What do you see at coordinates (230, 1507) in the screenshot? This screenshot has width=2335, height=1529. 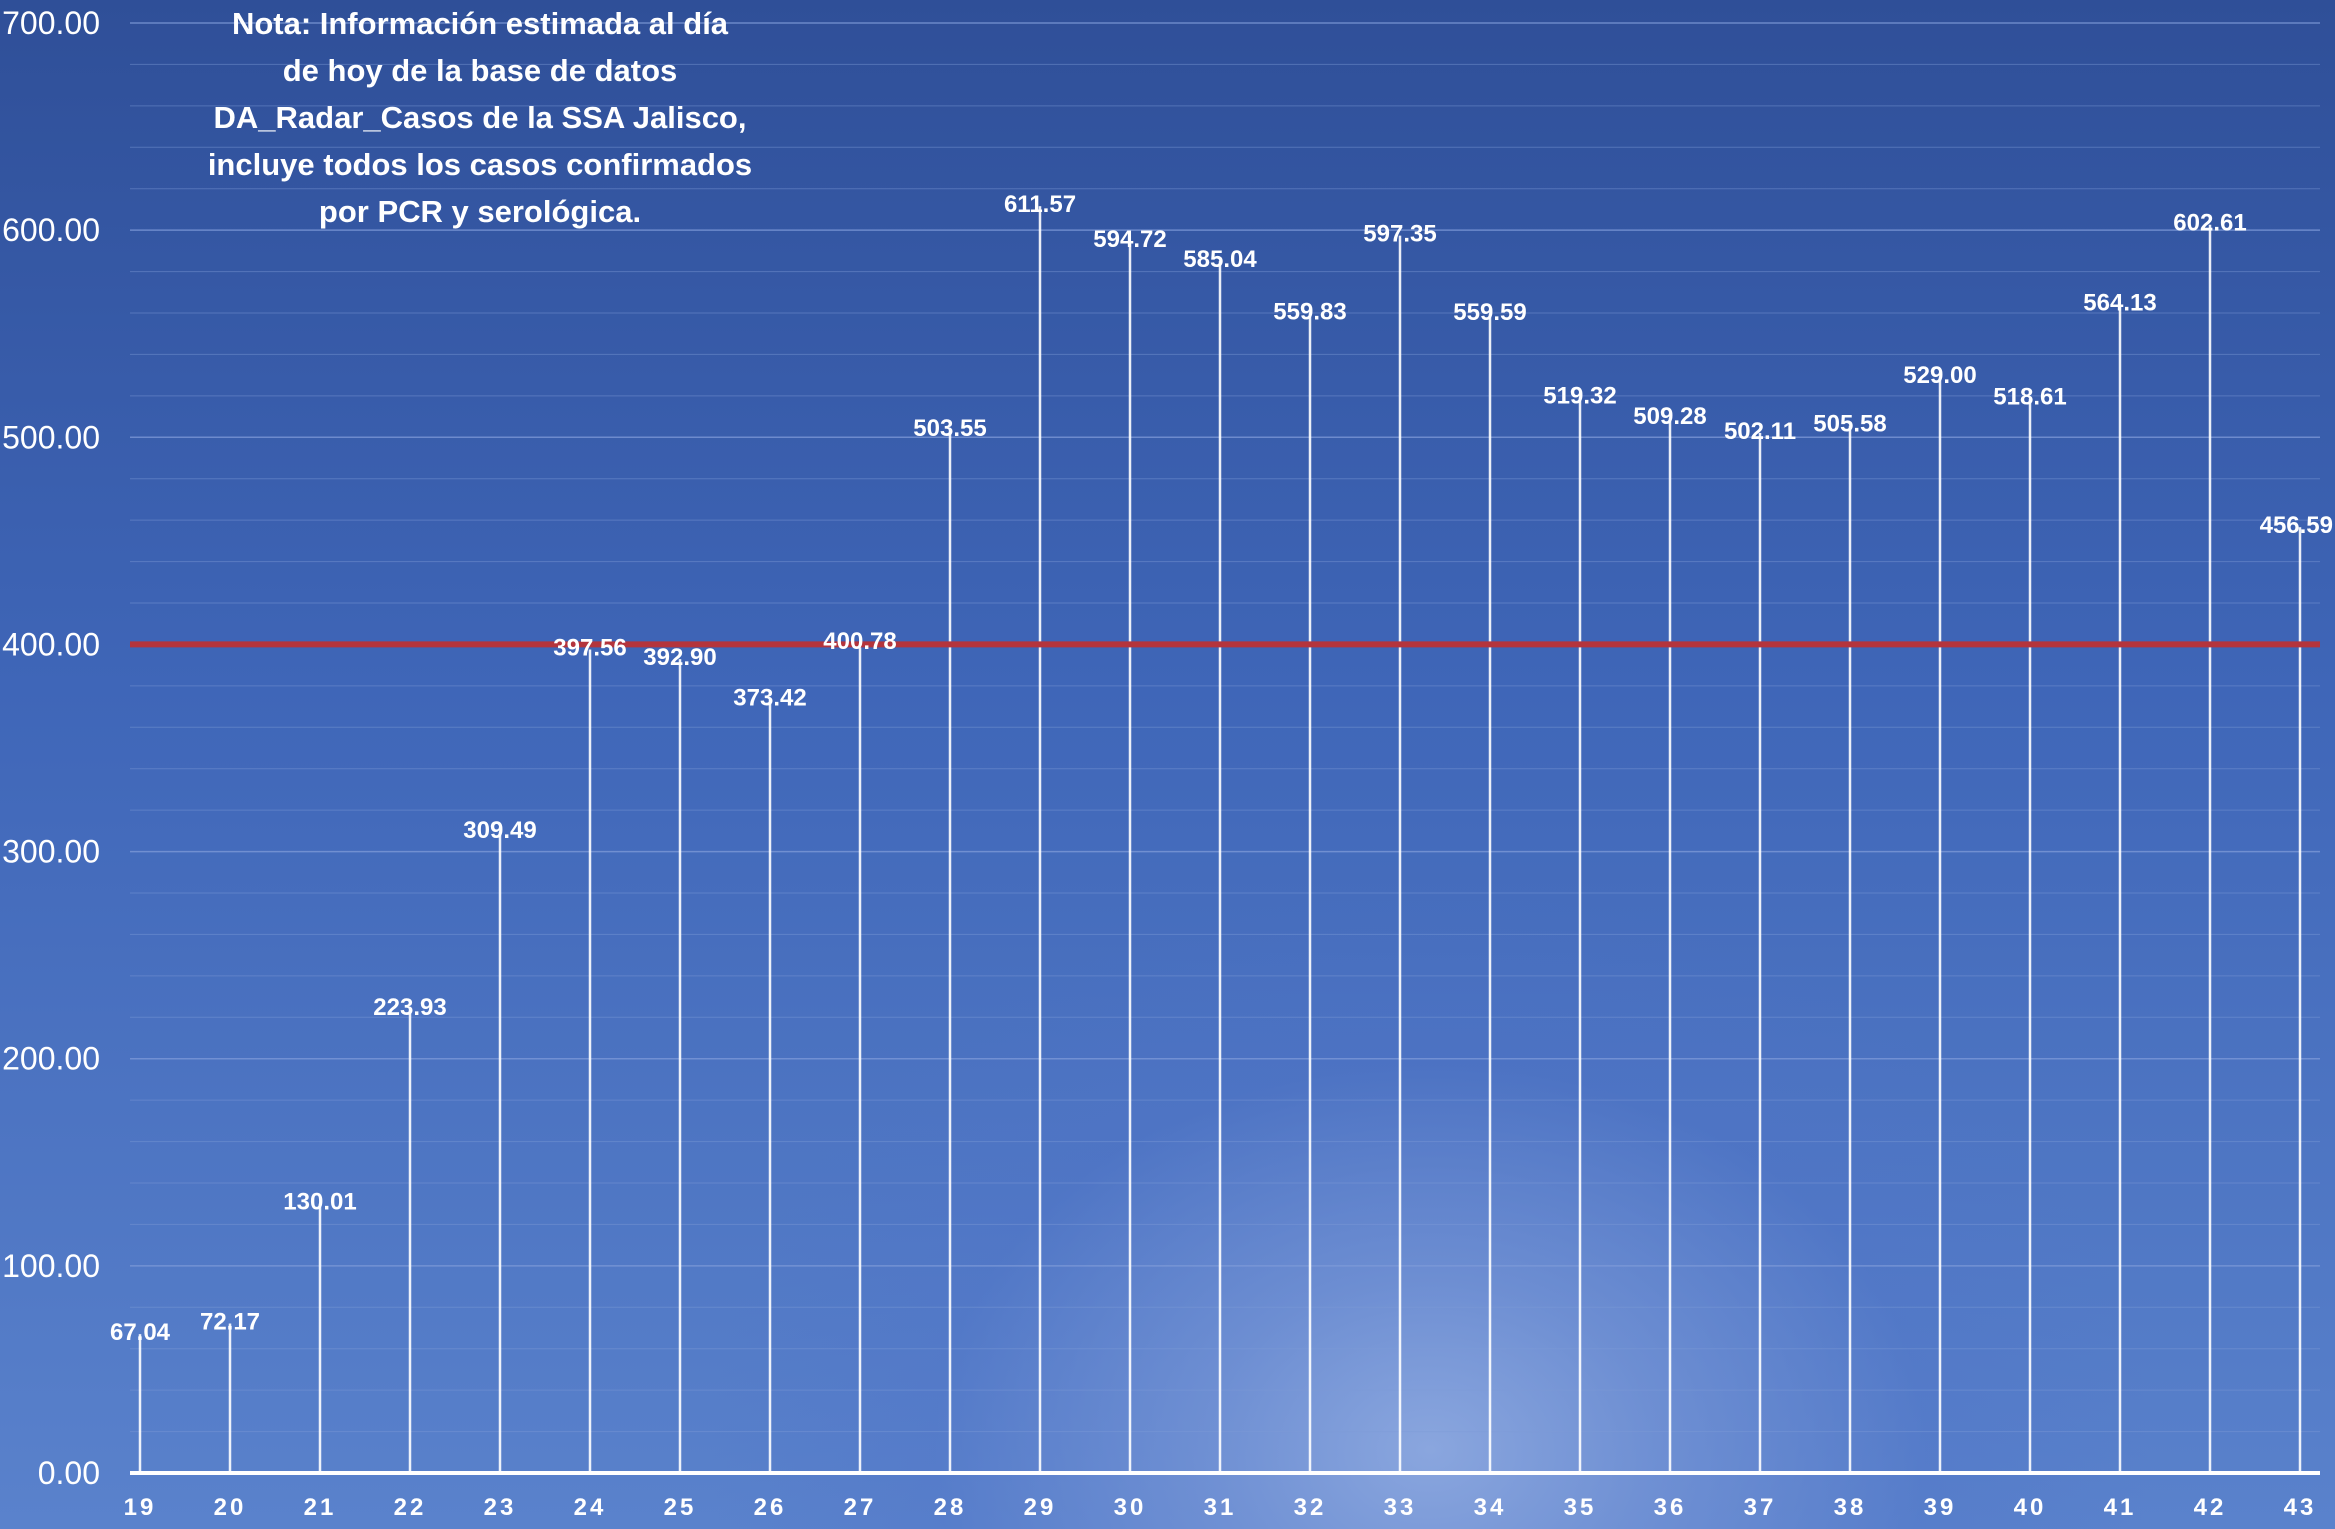 I see `x-tick-label: 20` at bounding box center [230, 1507].